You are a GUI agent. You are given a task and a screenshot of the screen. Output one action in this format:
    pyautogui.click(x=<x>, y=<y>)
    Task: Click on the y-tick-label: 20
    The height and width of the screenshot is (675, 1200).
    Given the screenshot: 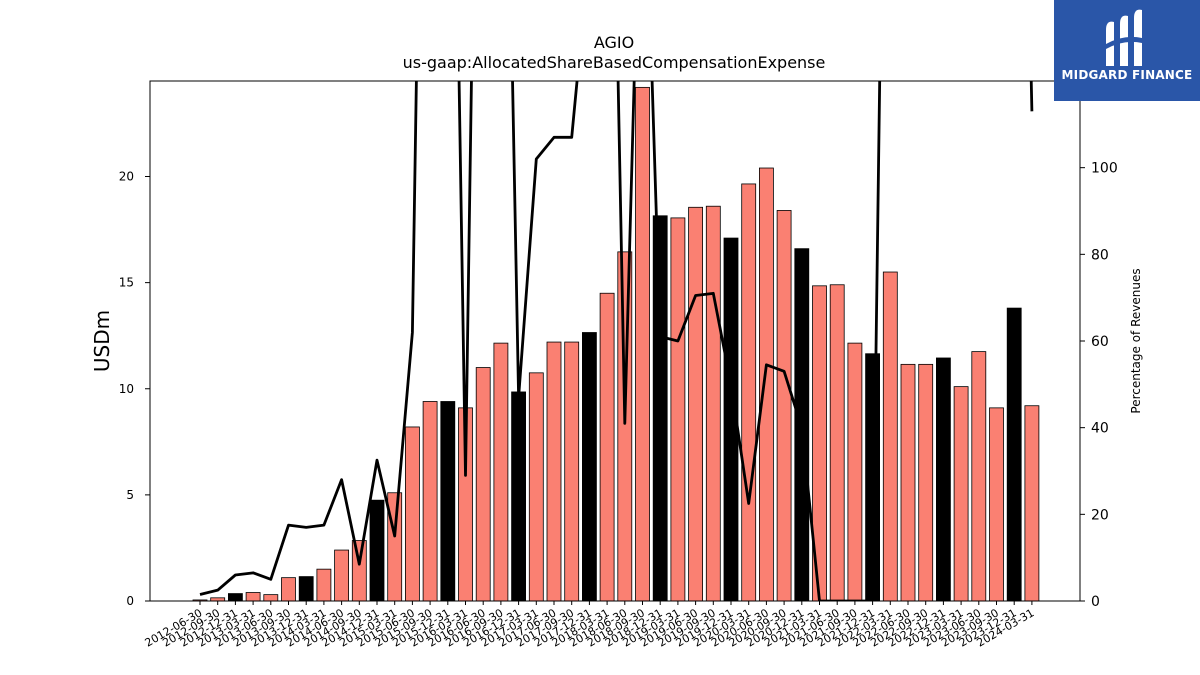 What is the action you would take?
    pyautogui.click(x=126, y=177)
    